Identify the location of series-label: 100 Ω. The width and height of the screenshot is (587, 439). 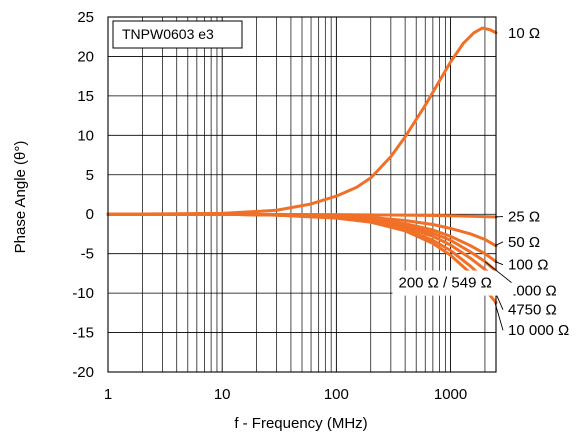
(528, 265).